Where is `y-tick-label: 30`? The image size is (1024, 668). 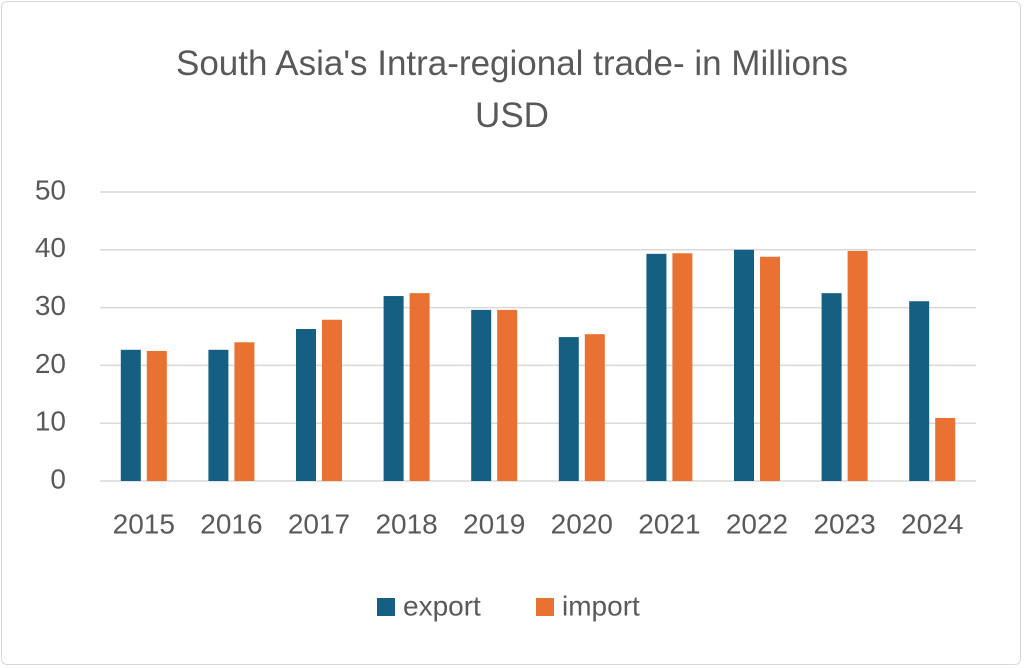 y-tick-label: 30 is located at coordinates (50, 305).